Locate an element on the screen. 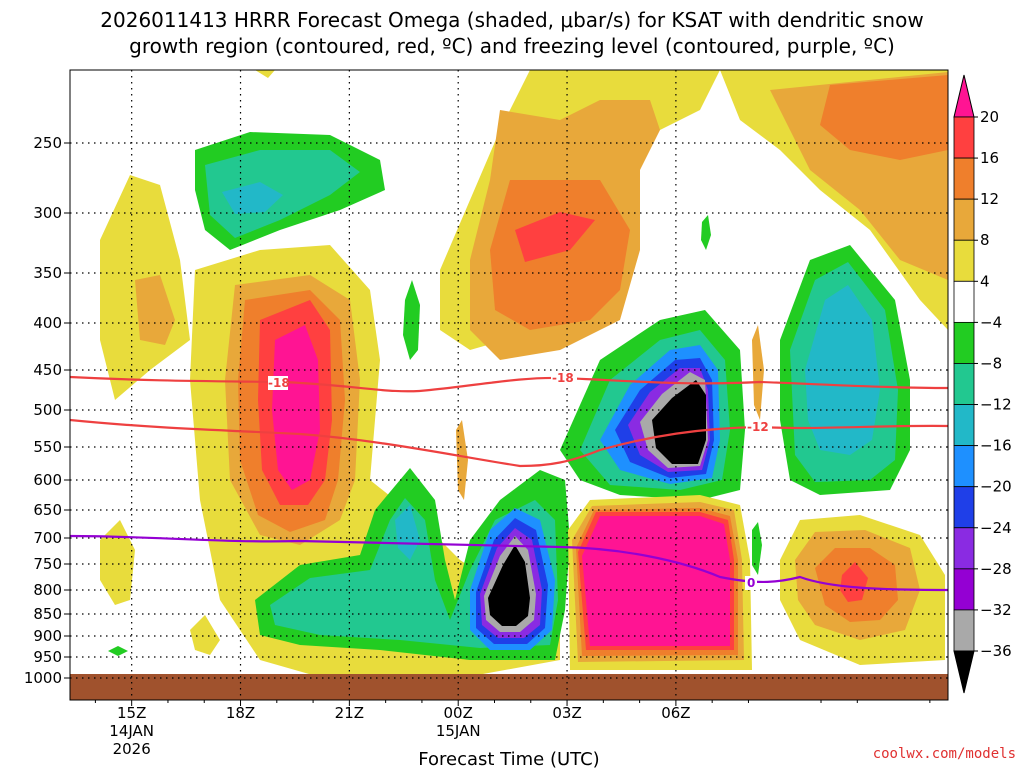 Image resolution: width=1024 pixels, height=768 pixels. colorbar-label: −12 is located at coordinates (996, 405).